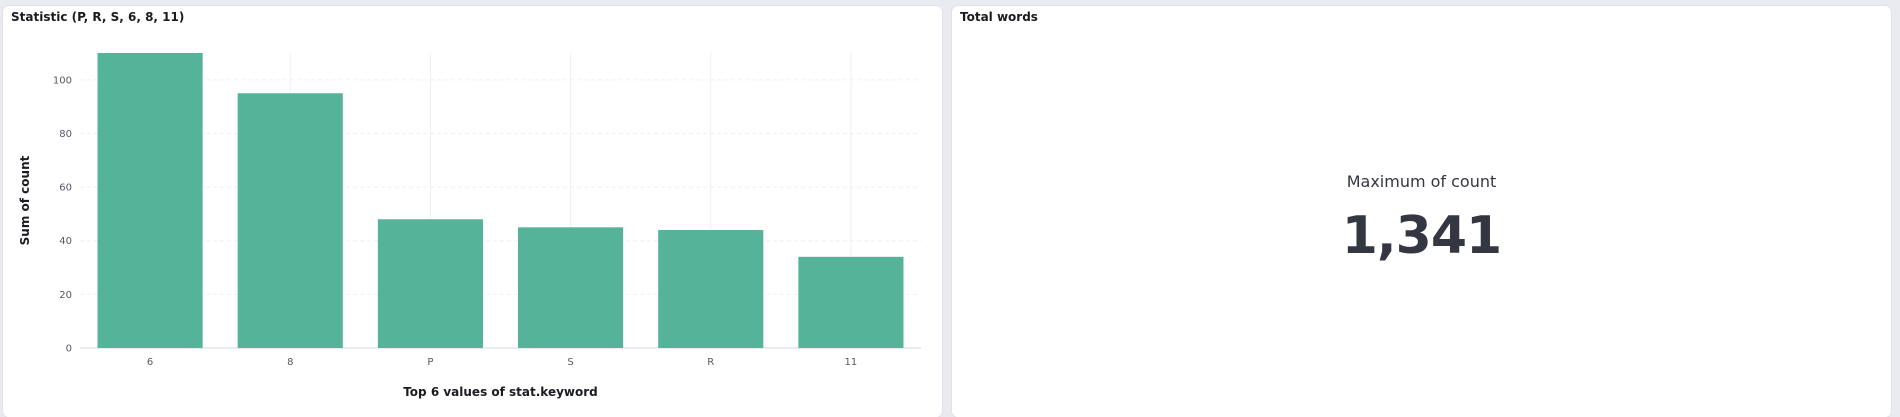  What do you see at coordinates (571, 287) in the screenshot?
I see `bar-S` at bounding box center [571, 287].